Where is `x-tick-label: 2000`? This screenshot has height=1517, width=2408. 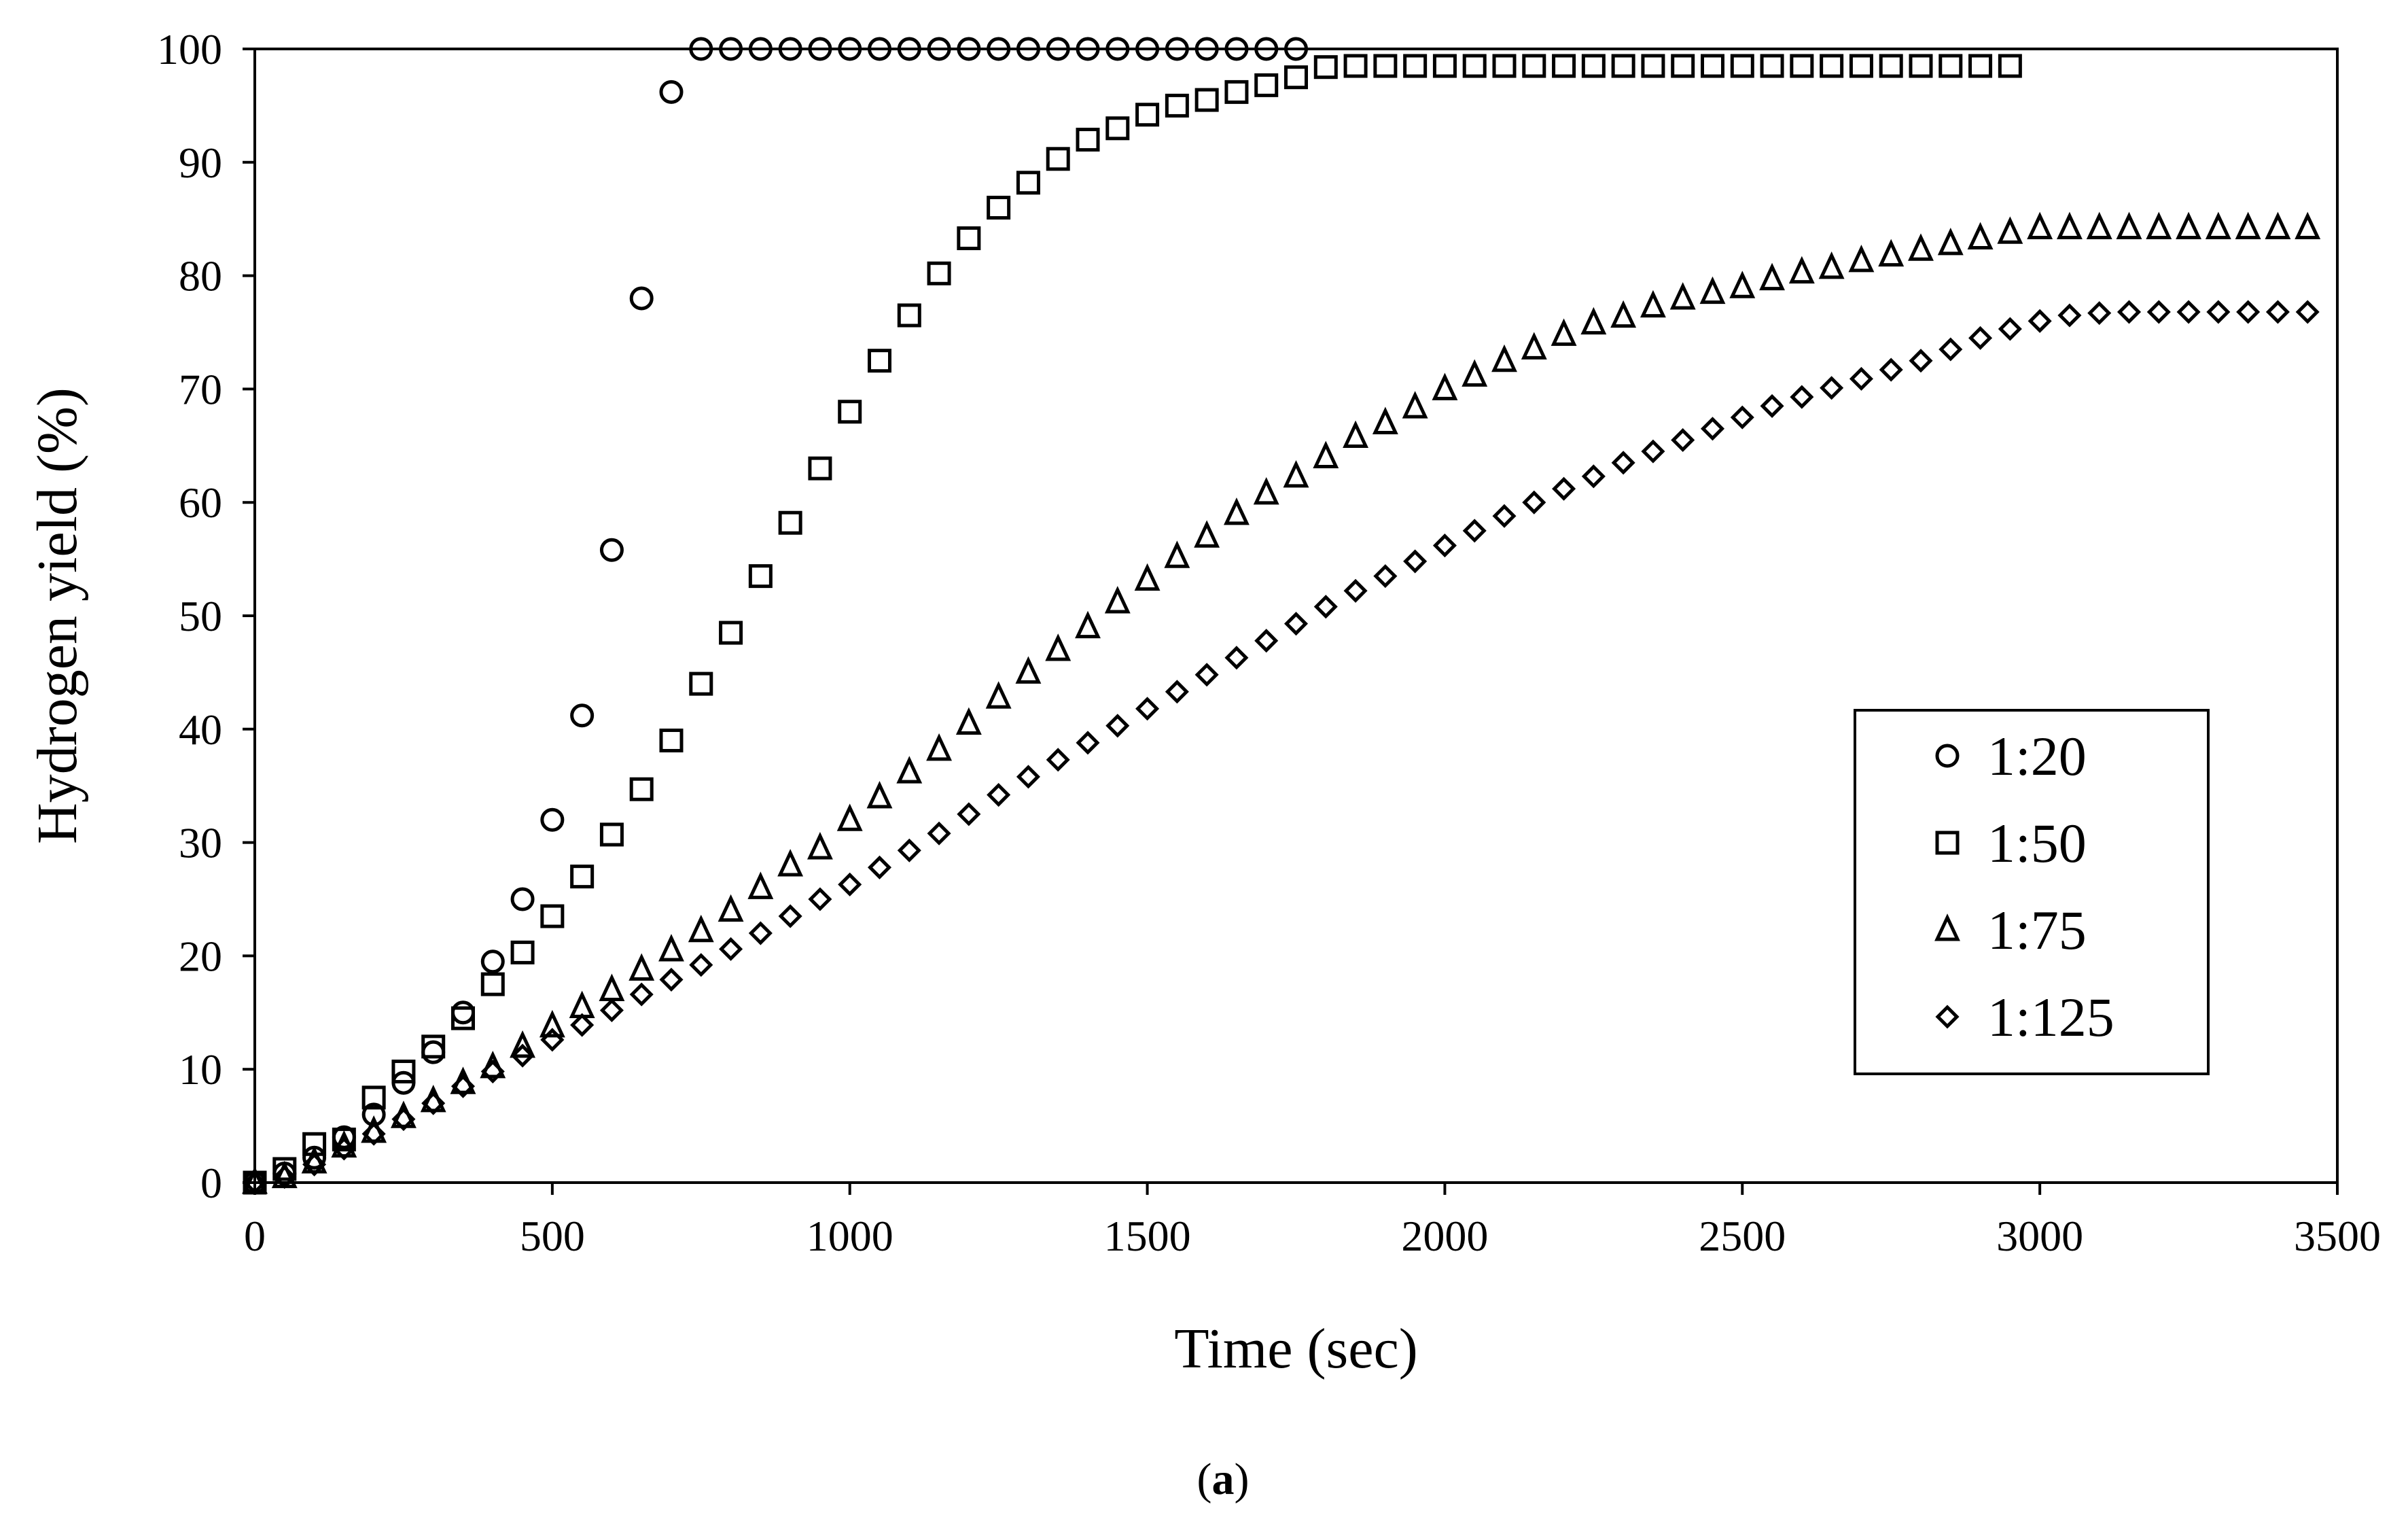
x-tick-label: 2000 is located at coordinates (1444, 1236).